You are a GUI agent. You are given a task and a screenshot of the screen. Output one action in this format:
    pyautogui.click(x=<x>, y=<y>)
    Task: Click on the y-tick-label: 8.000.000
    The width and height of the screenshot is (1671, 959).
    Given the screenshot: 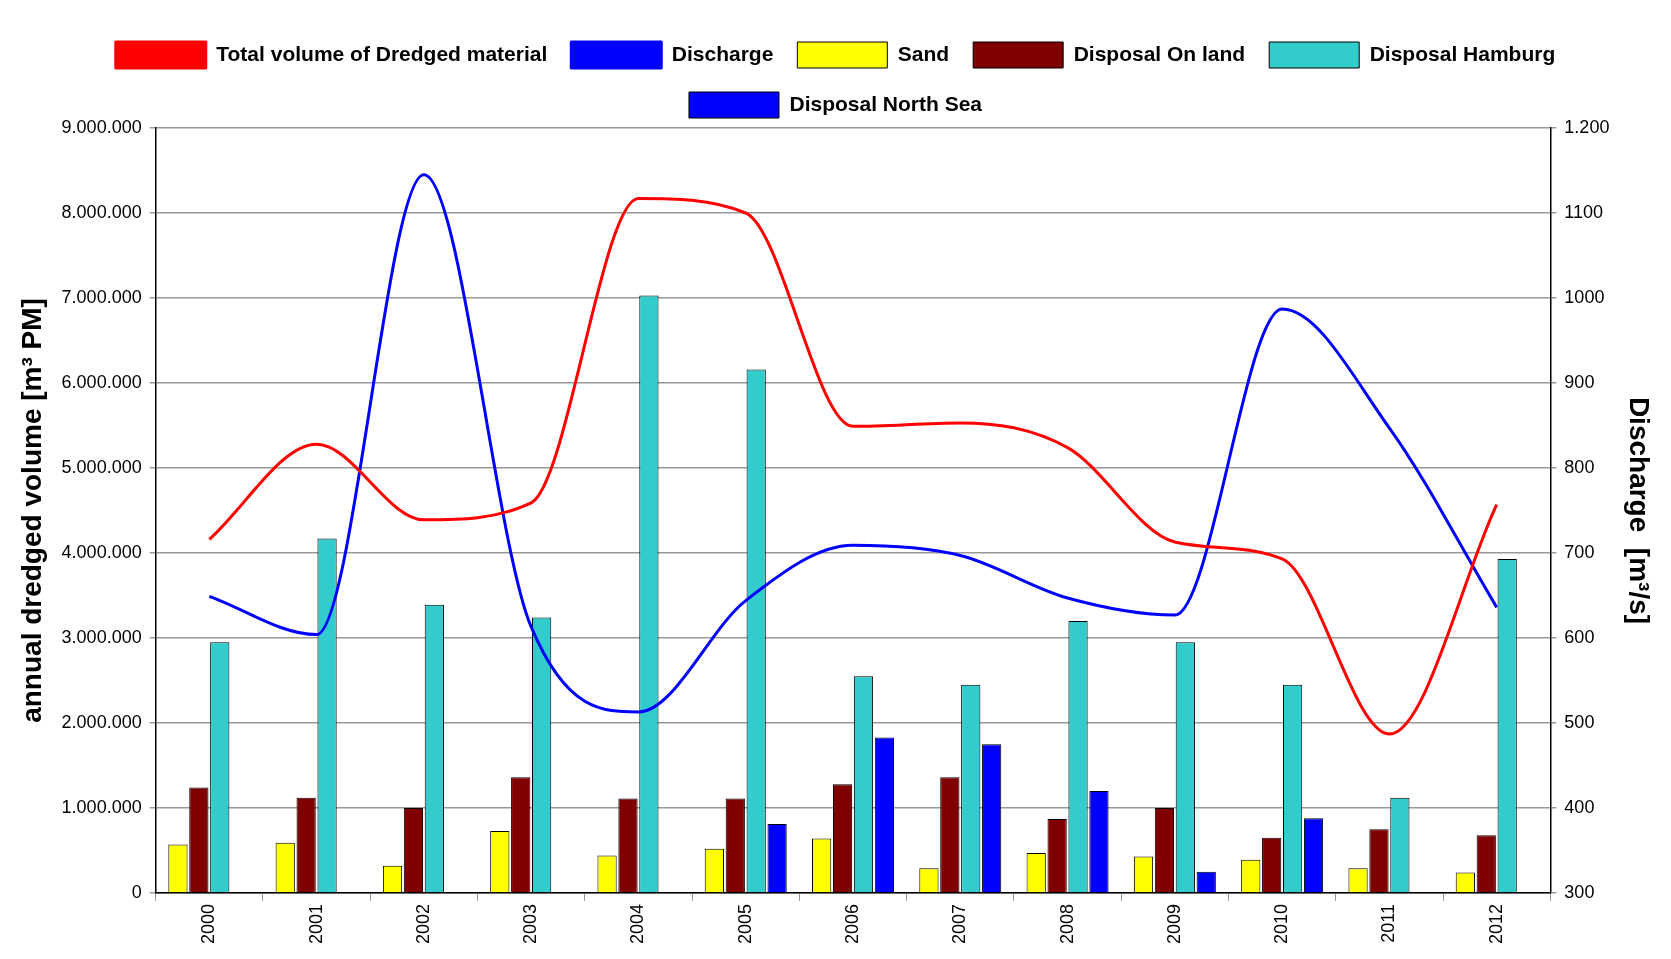 What is the action you would take?
    pyautogui.click(x=101, y=211)
    